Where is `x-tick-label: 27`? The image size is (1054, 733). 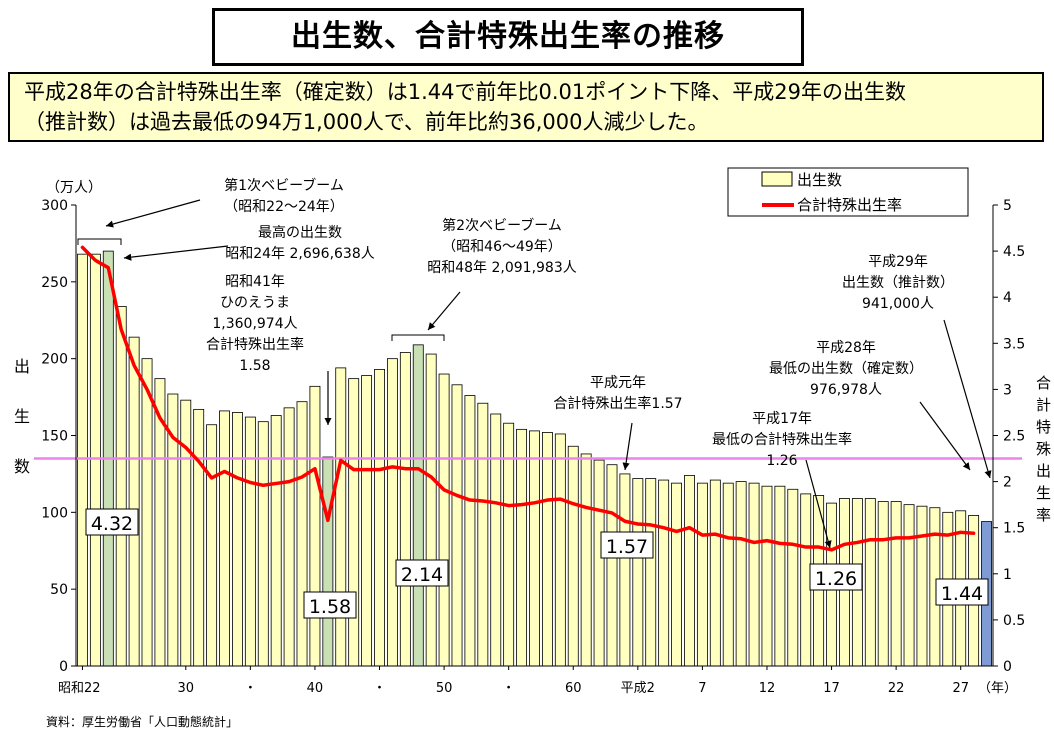 x-tick-label: 27 is located at coordinates (960, 688).